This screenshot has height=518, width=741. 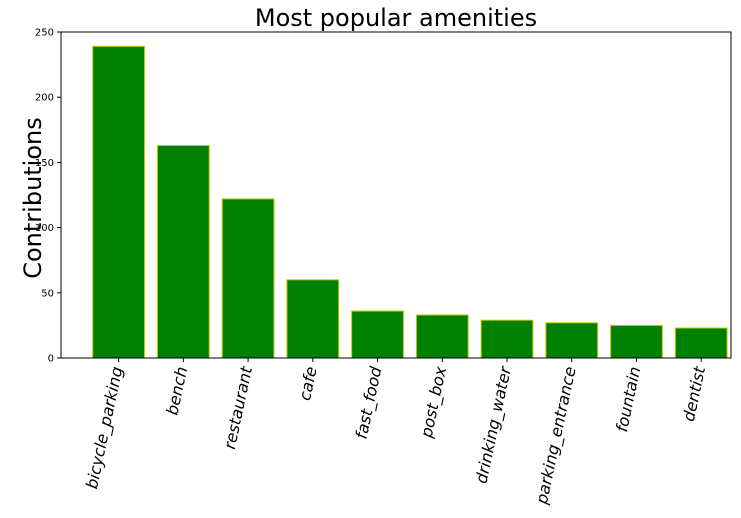 I want to click on bar-fountain, so click(x=636, y=341).